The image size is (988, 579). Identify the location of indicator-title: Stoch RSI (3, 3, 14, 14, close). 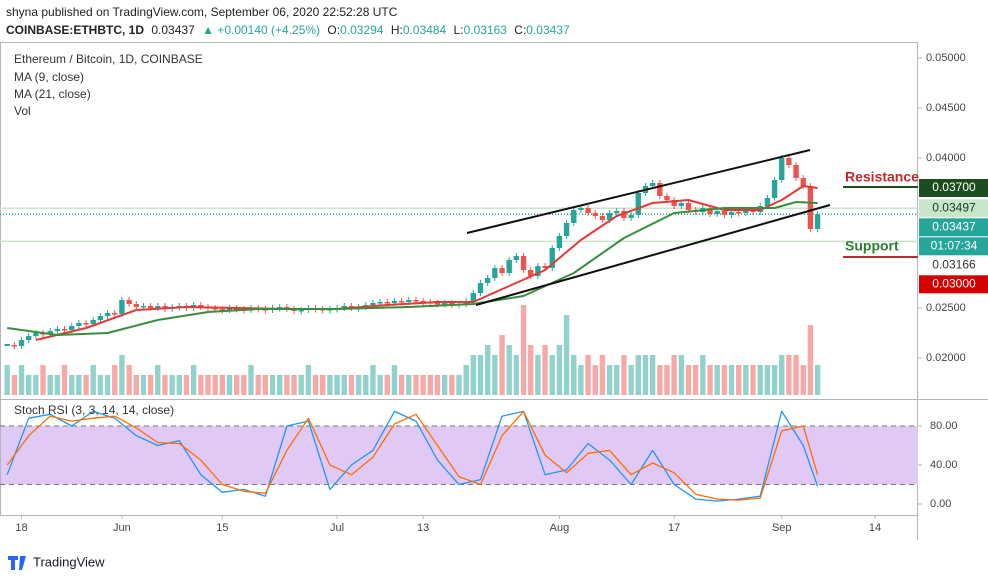
(94, 410).